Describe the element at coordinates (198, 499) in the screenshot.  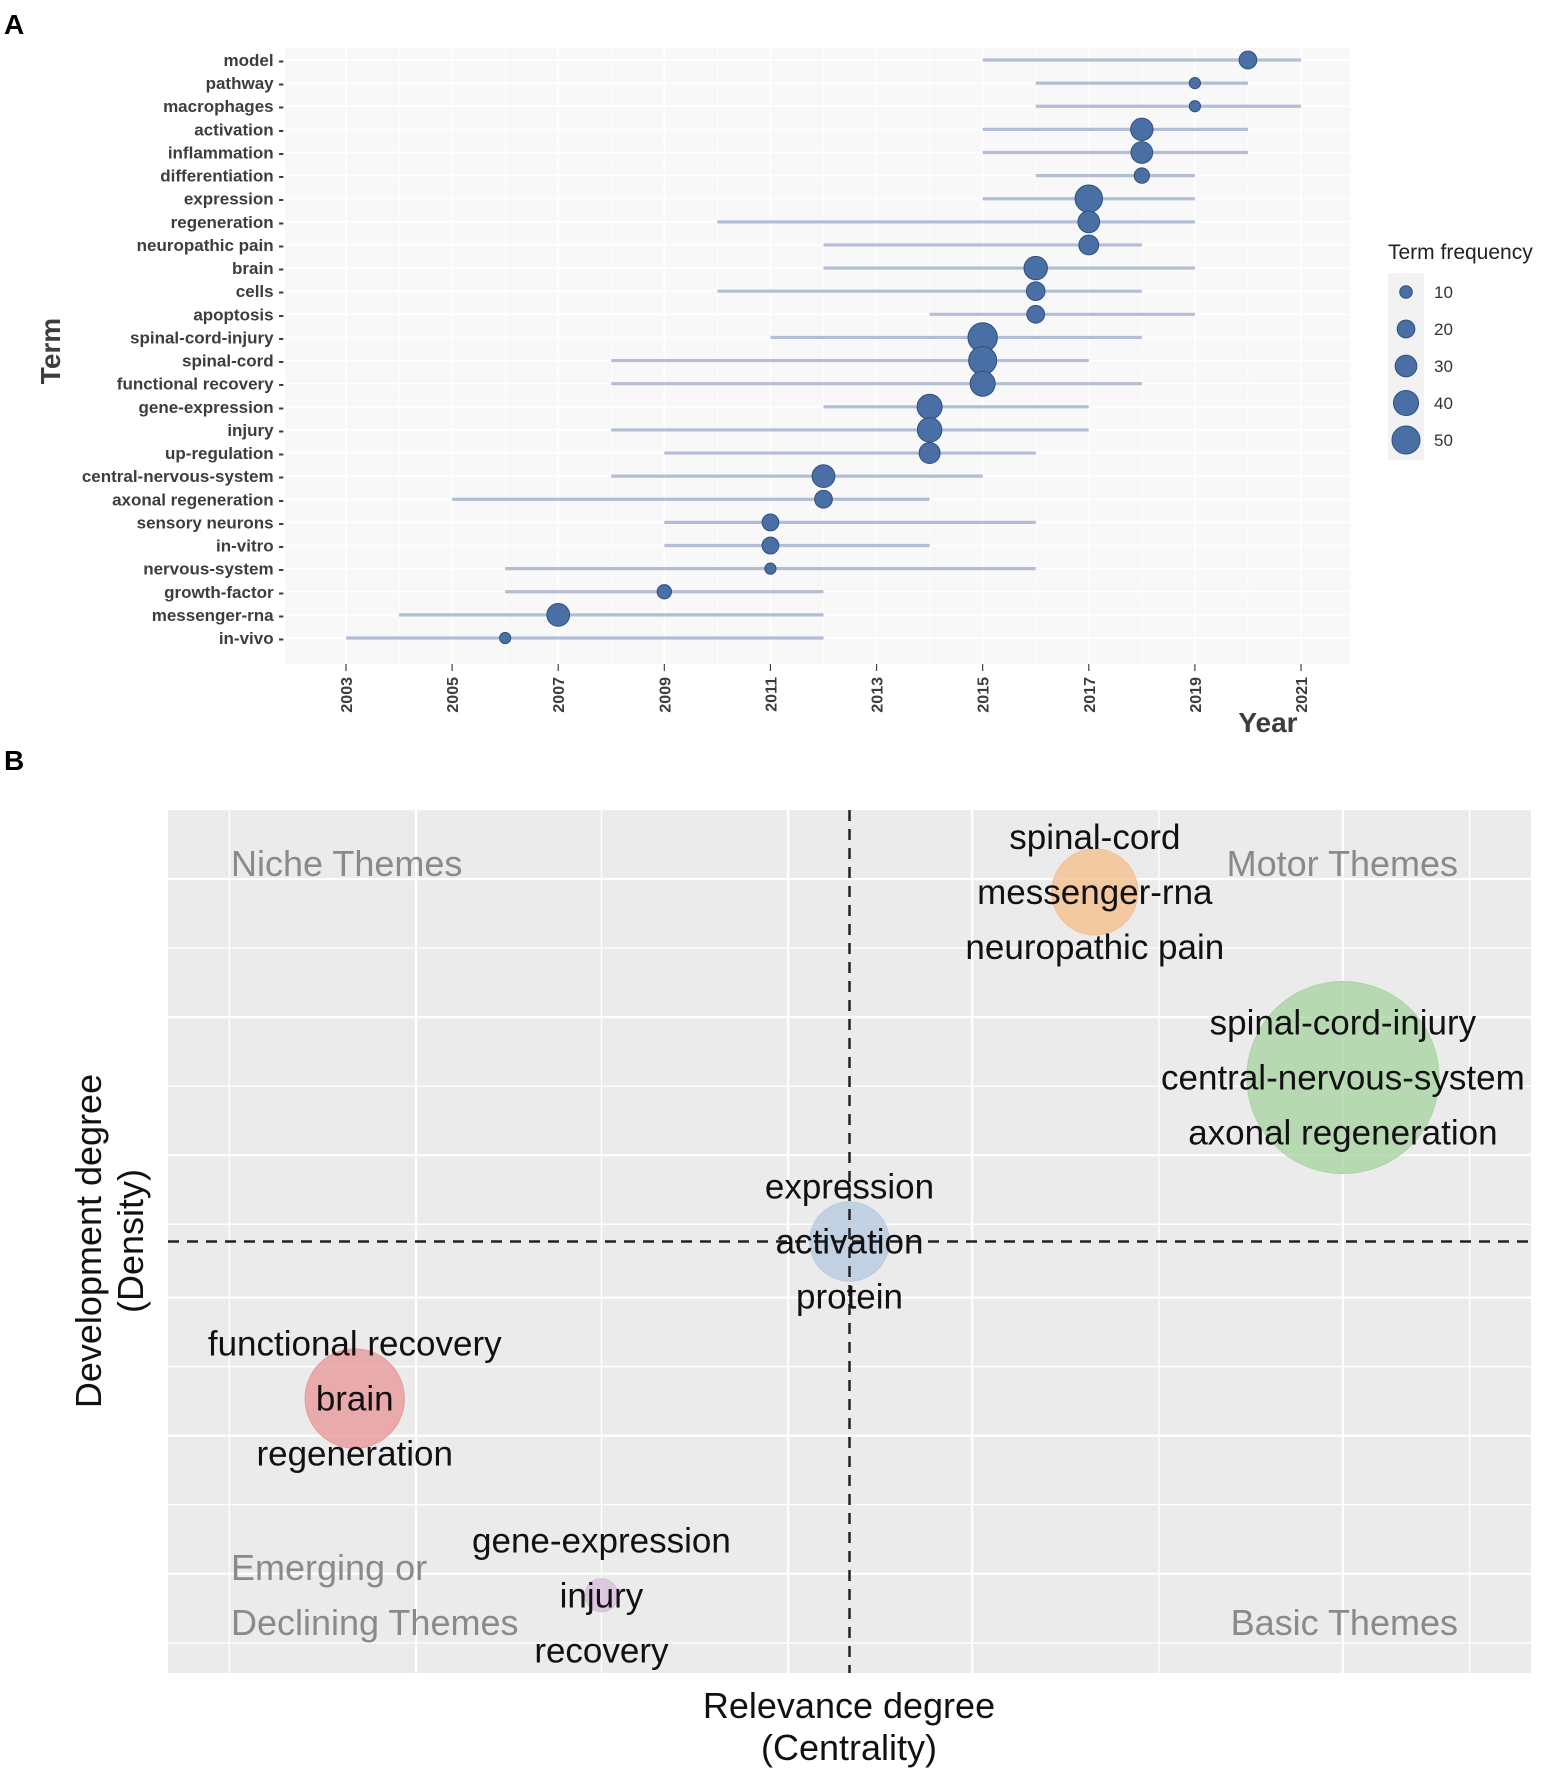
I see `term-label: axonal regeneration -` at that location.